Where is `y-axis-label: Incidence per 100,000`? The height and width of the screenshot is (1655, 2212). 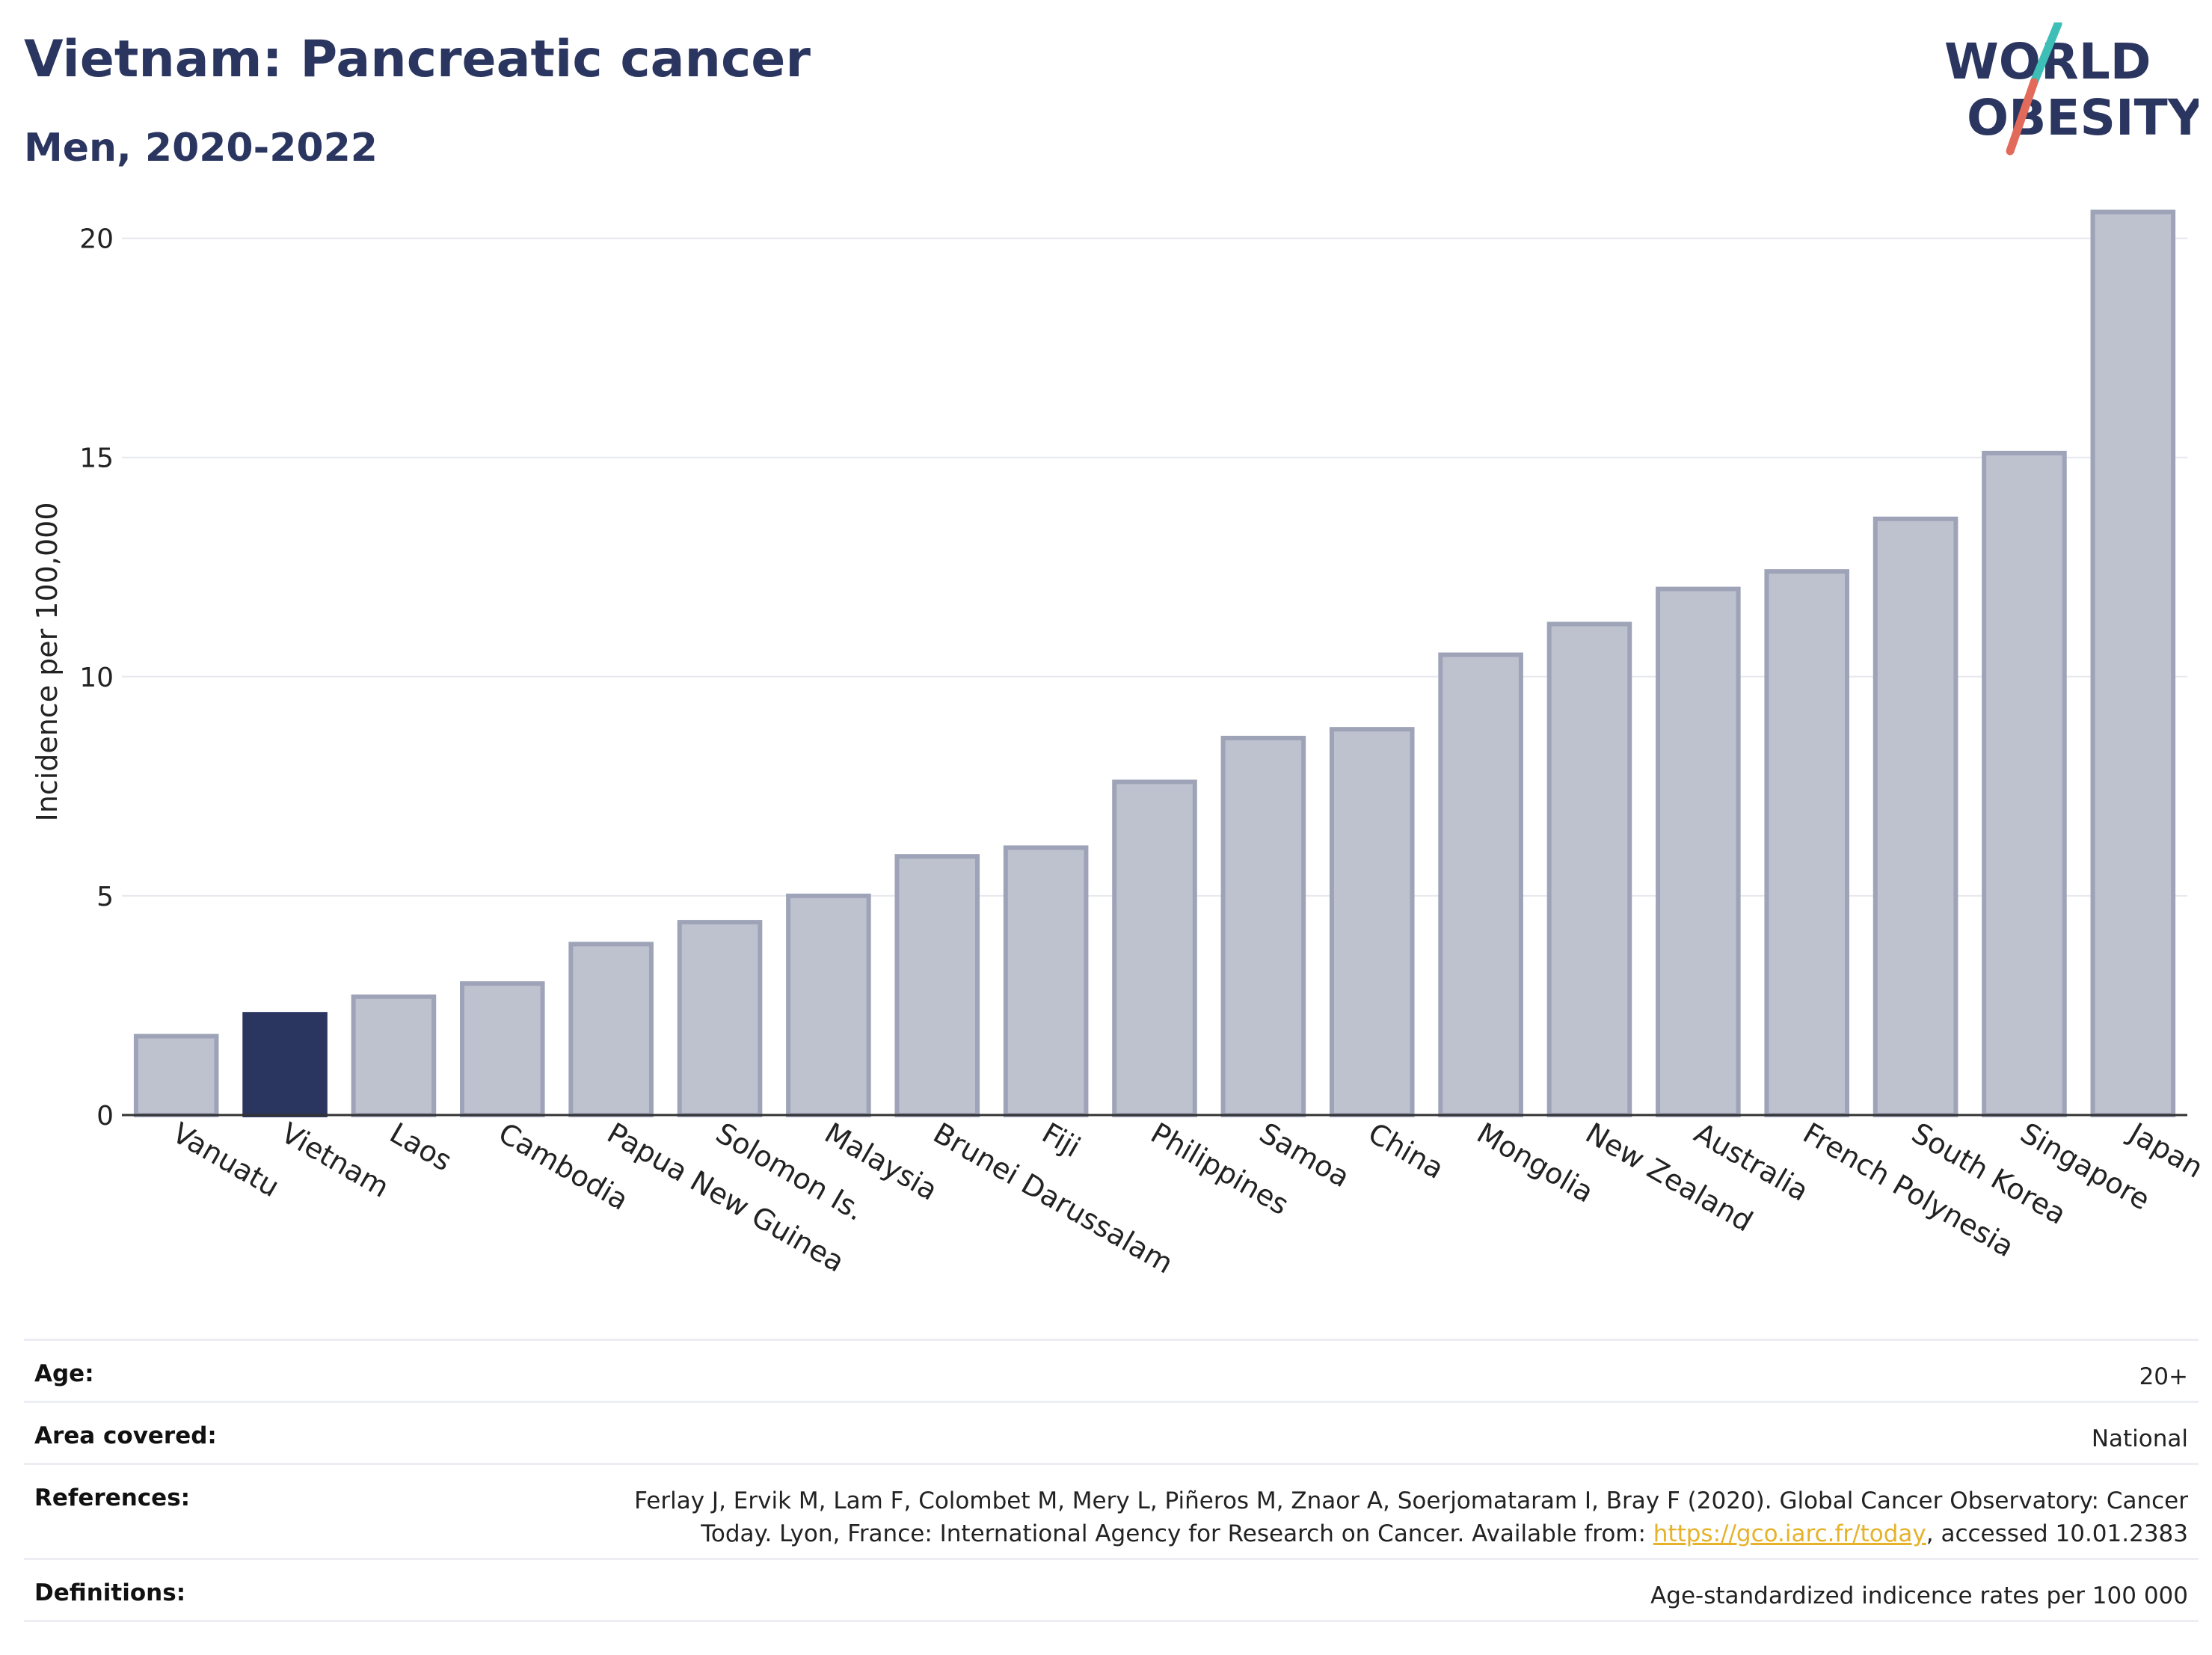
y-axis-label: Incidence per 100,000 is located at coordinates (47, 661).